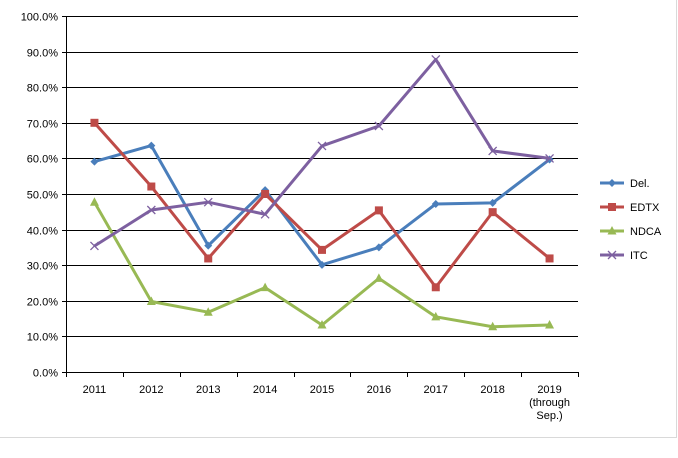  What do you see at coordinates (42, 338) in the screenshot?
I see `y-tick-label: 10.0%` at bounding box center [42, 338].